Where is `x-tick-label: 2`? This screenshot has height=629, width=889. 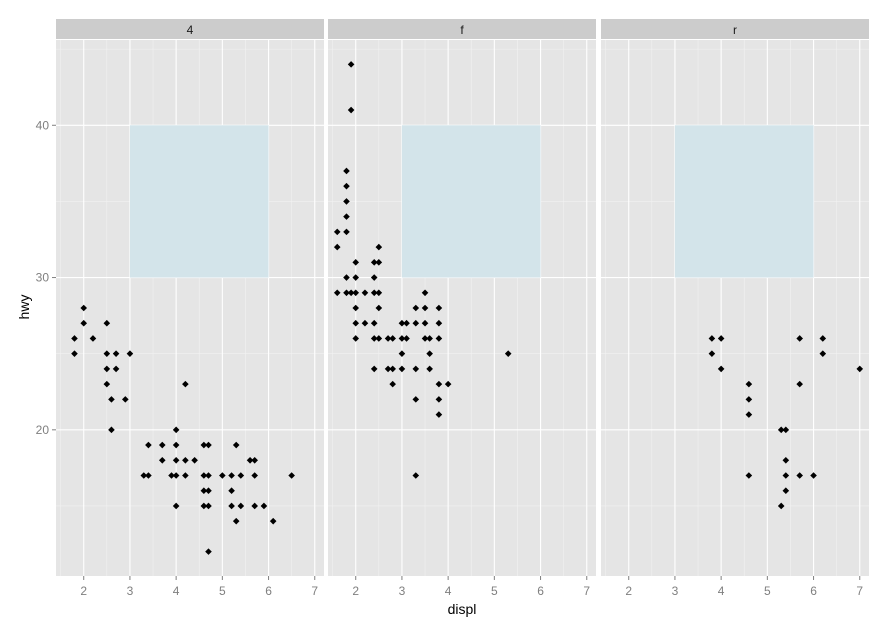
x-tick-label: 2 is located at coordinates (628, 591).